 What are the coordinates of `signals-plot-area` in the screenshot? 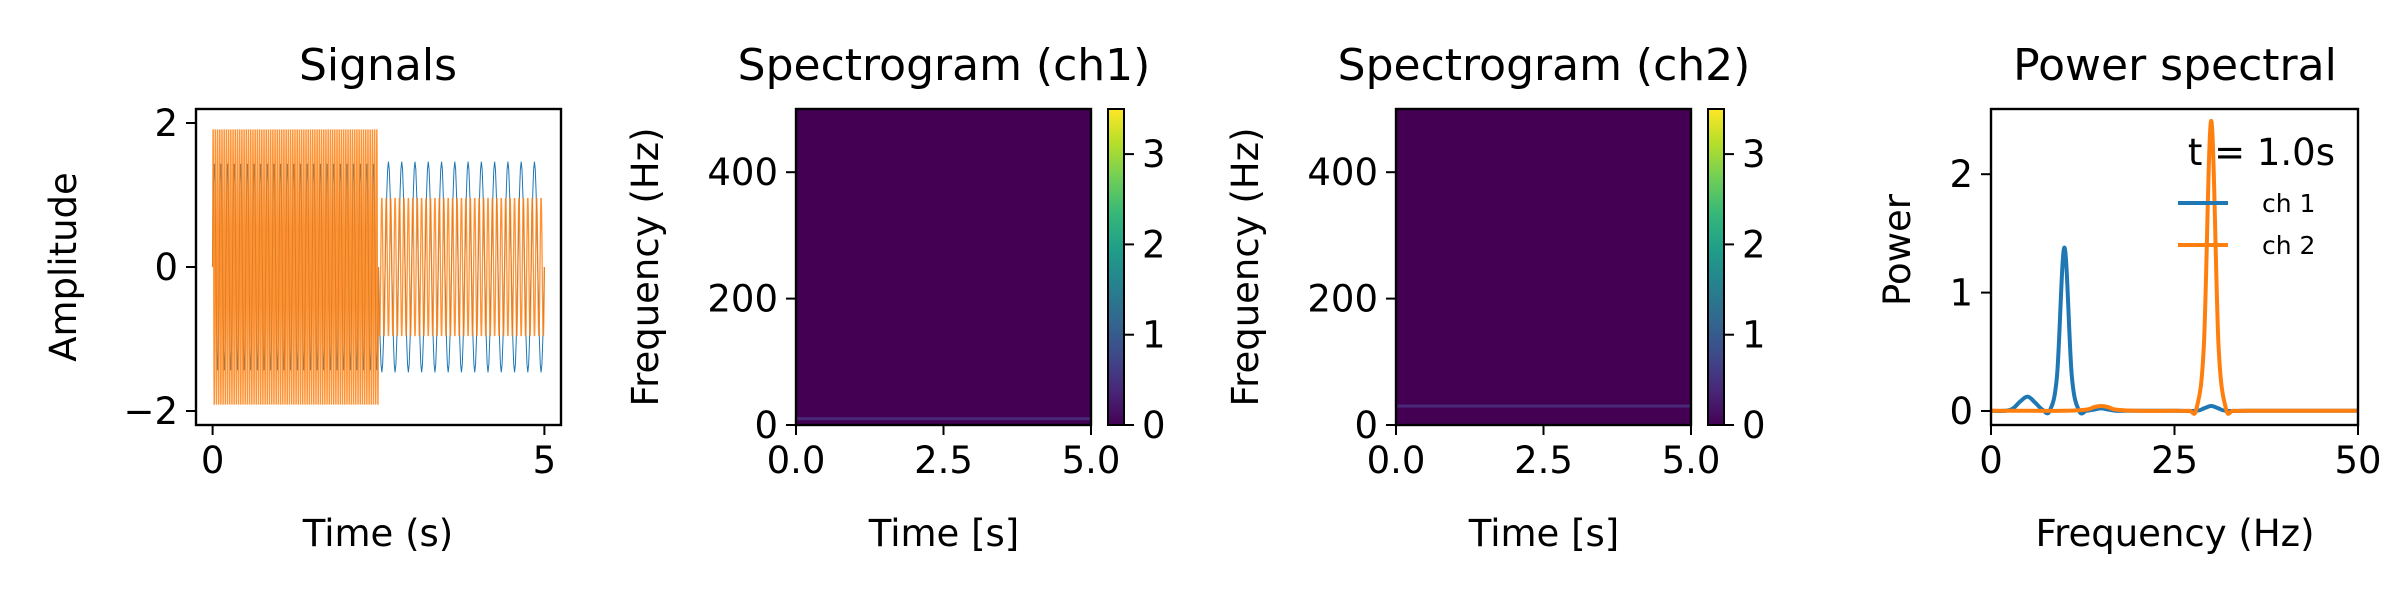 It's located at (378, 267).